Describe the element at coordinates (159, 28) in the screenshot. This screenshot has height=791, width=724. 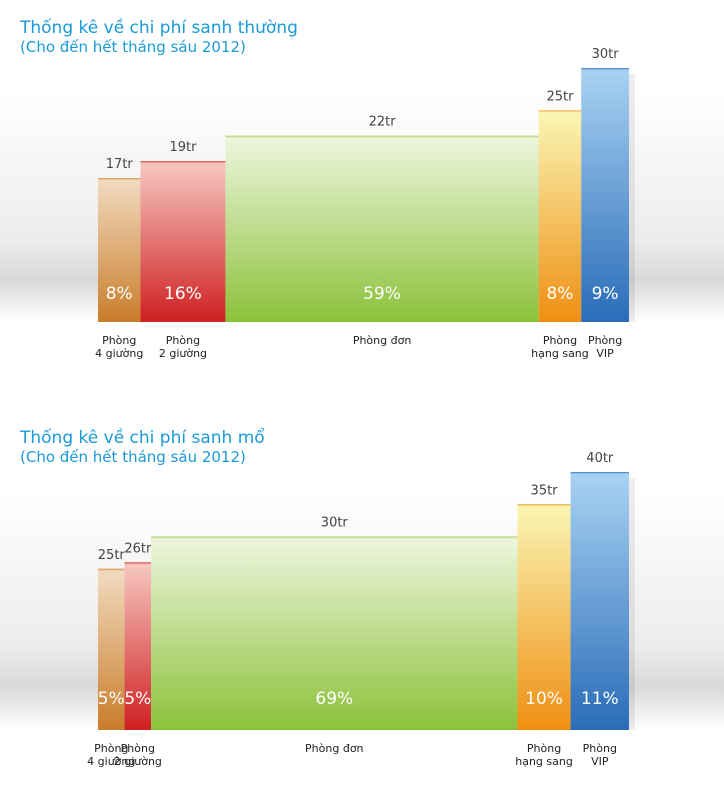
I see `chart-title: Thống kê về chi phí sanh thường` at that location.